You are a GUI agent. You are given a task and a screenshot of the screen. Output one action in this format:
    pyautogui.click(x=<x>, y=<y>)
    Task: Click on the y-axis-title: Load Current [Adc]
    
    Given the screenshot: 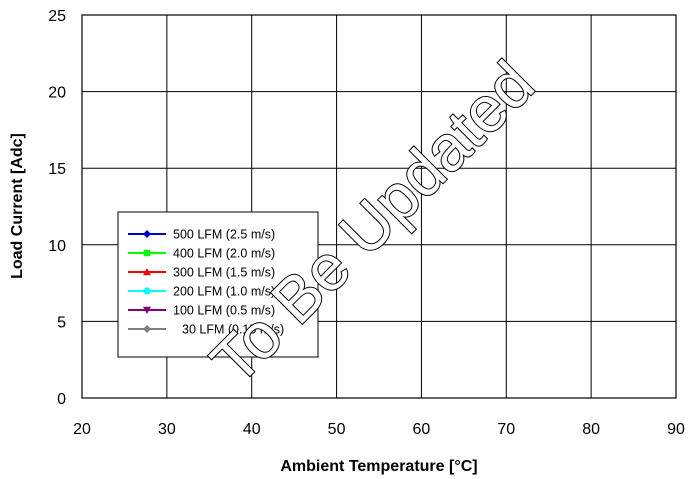 What is the action you would take?
    pyautogui.click(x=17, y=206)
    